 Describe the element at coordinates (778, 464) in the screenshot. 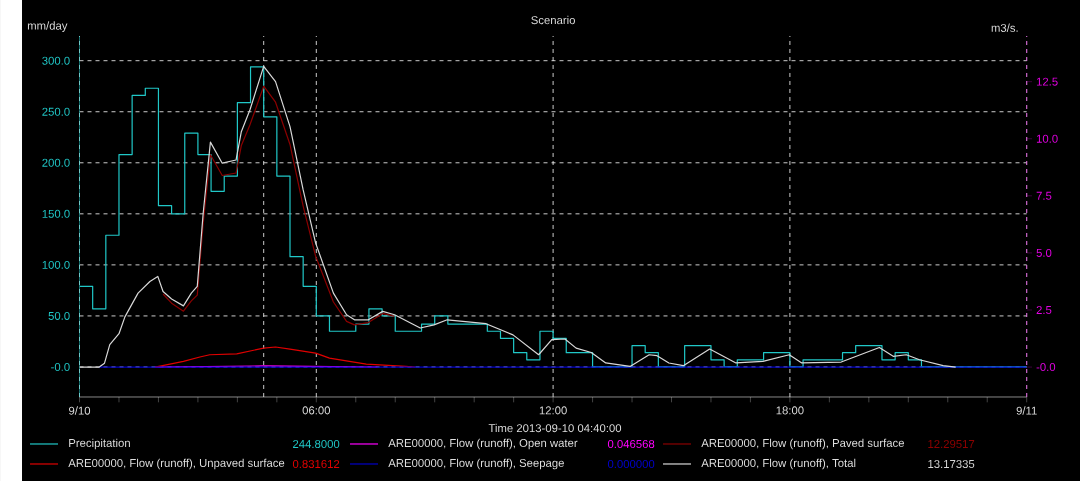

I see `legend-label: ARE00000, Flow (runoff), Total` at that location.